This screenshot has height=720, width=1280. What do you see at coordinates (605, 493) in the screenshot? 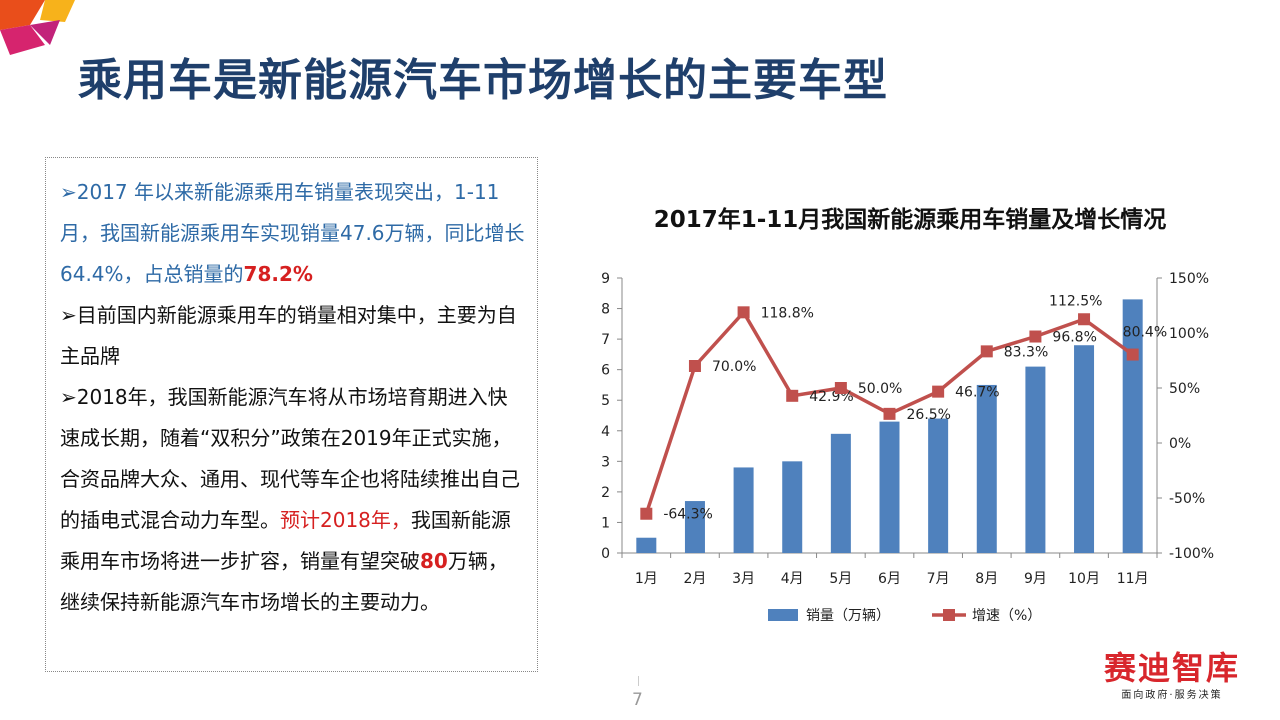
I see `y-tick-label: 2` at bounding box center [605, 493].